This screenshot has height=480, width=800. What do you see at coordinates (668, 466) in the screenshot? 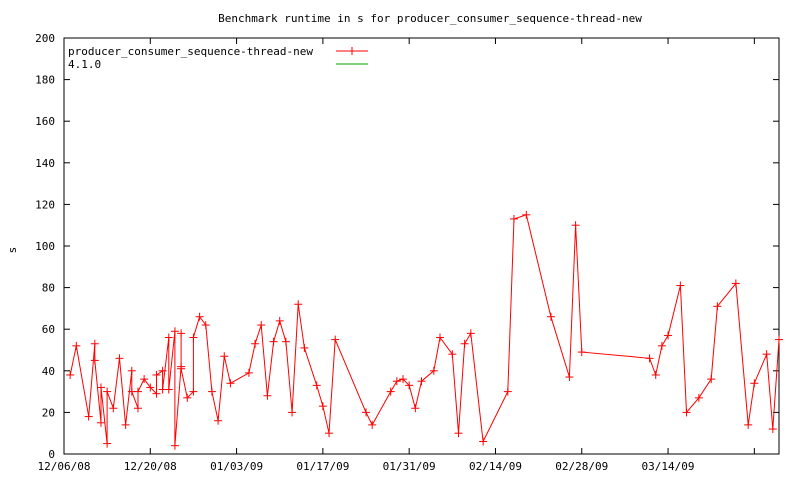
I see `x-tick-label: 03/14/09` at bounding box center [668, 466].